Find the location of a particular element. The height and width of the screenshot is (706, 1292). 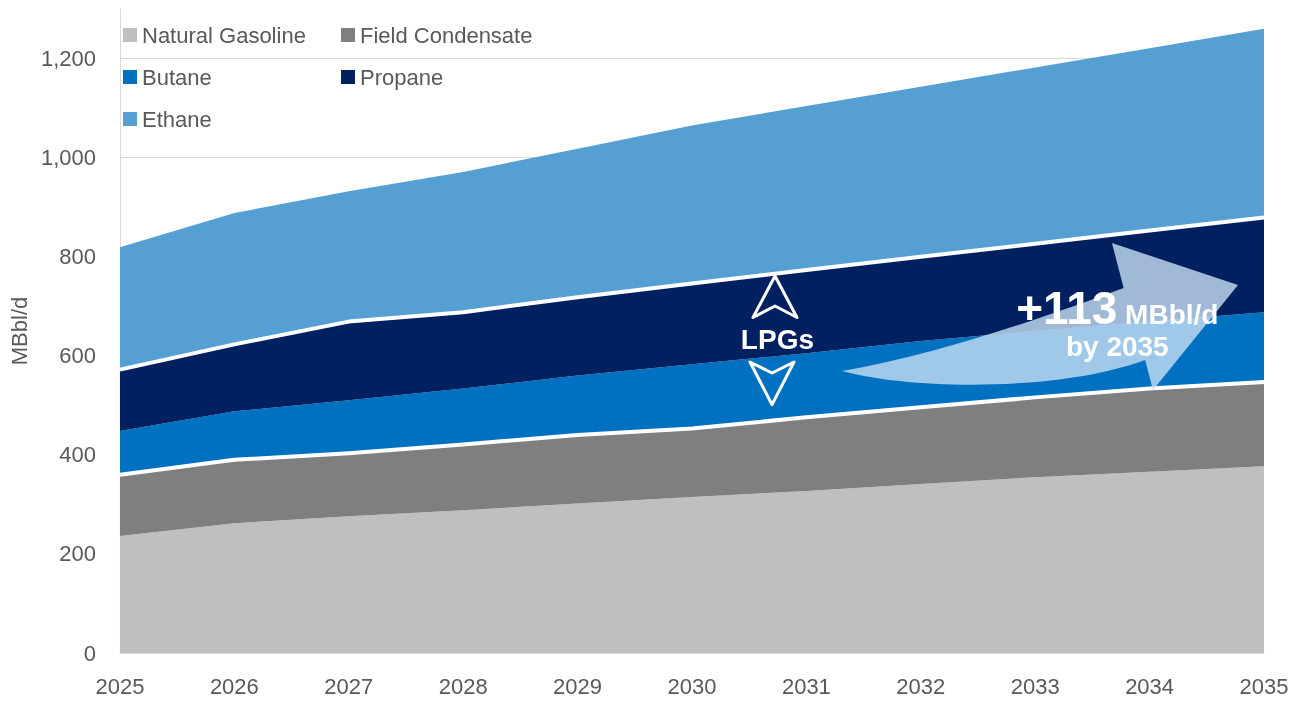

x-tick-label: 2035 is located at coordinates (1264, 686).